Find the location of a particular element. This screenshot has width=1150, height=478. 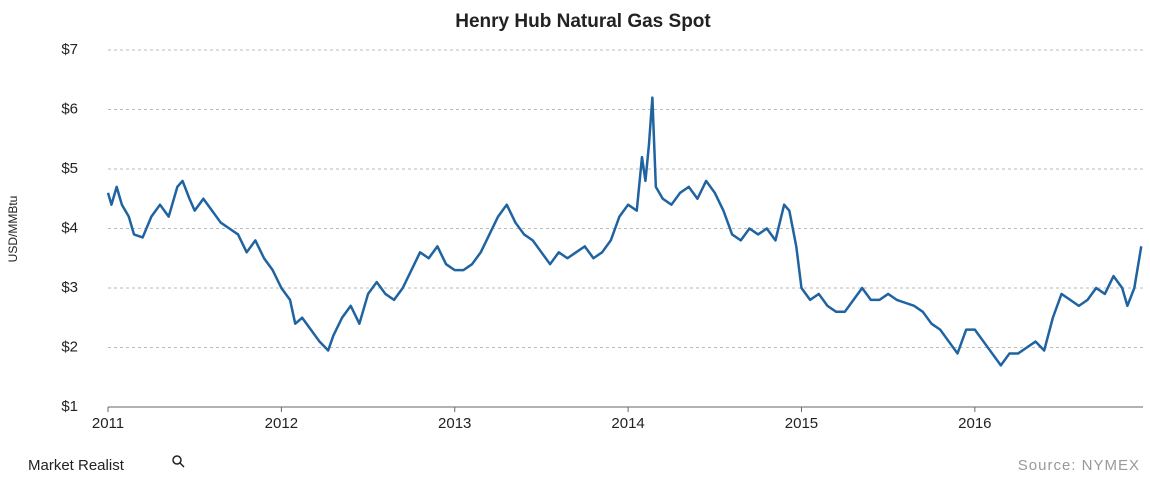

source: Source: NYMEX is located at coordinates (1079, 465).